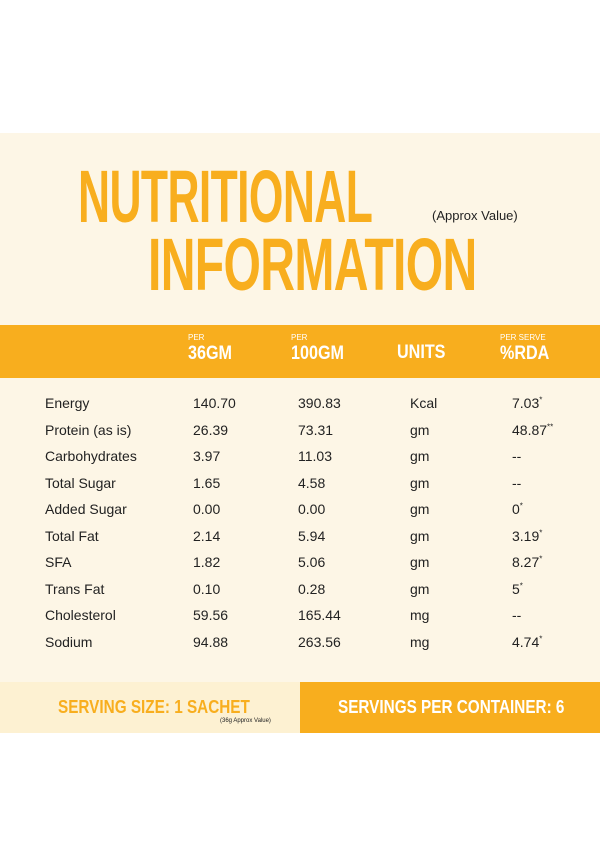 The width and height of the screenshot is (600, 866). I want to click on cell: 94.88, so click(211, 641).